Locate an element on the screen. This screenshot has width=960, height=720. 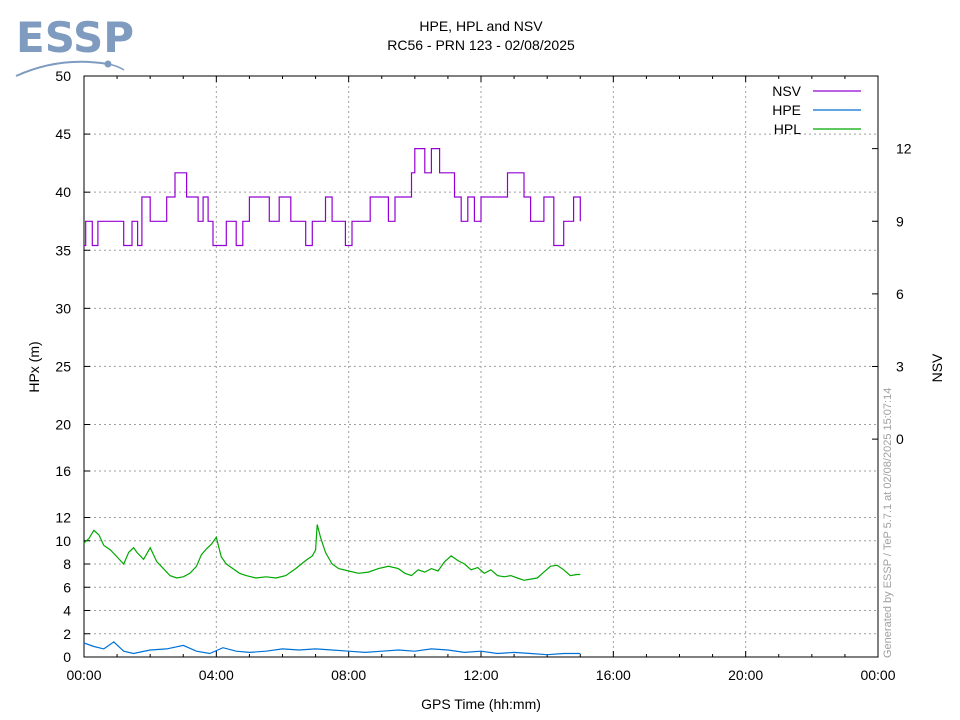
series-line-nsv is located at coordinates (332, 197).